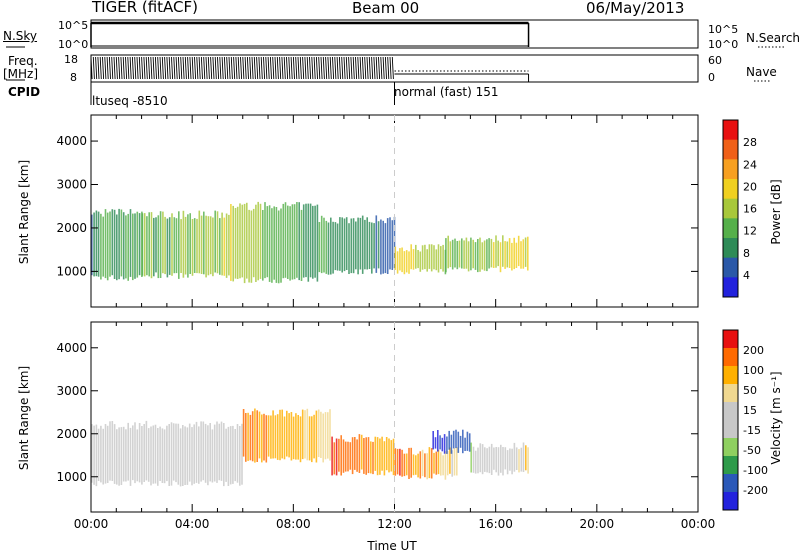 The width and height of the screenshot is (800, 554). I want to click on power-colorbar-tick: 12, so click(750, 231).